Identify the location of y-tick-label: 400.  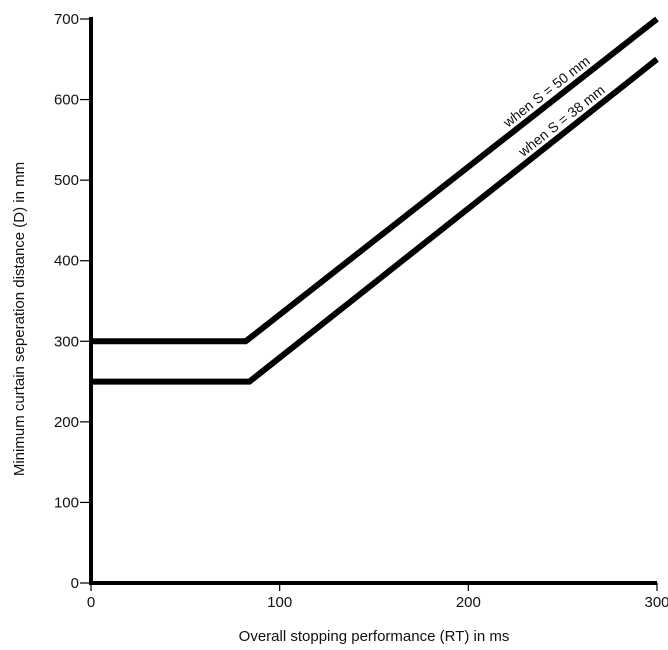
(66, 261).